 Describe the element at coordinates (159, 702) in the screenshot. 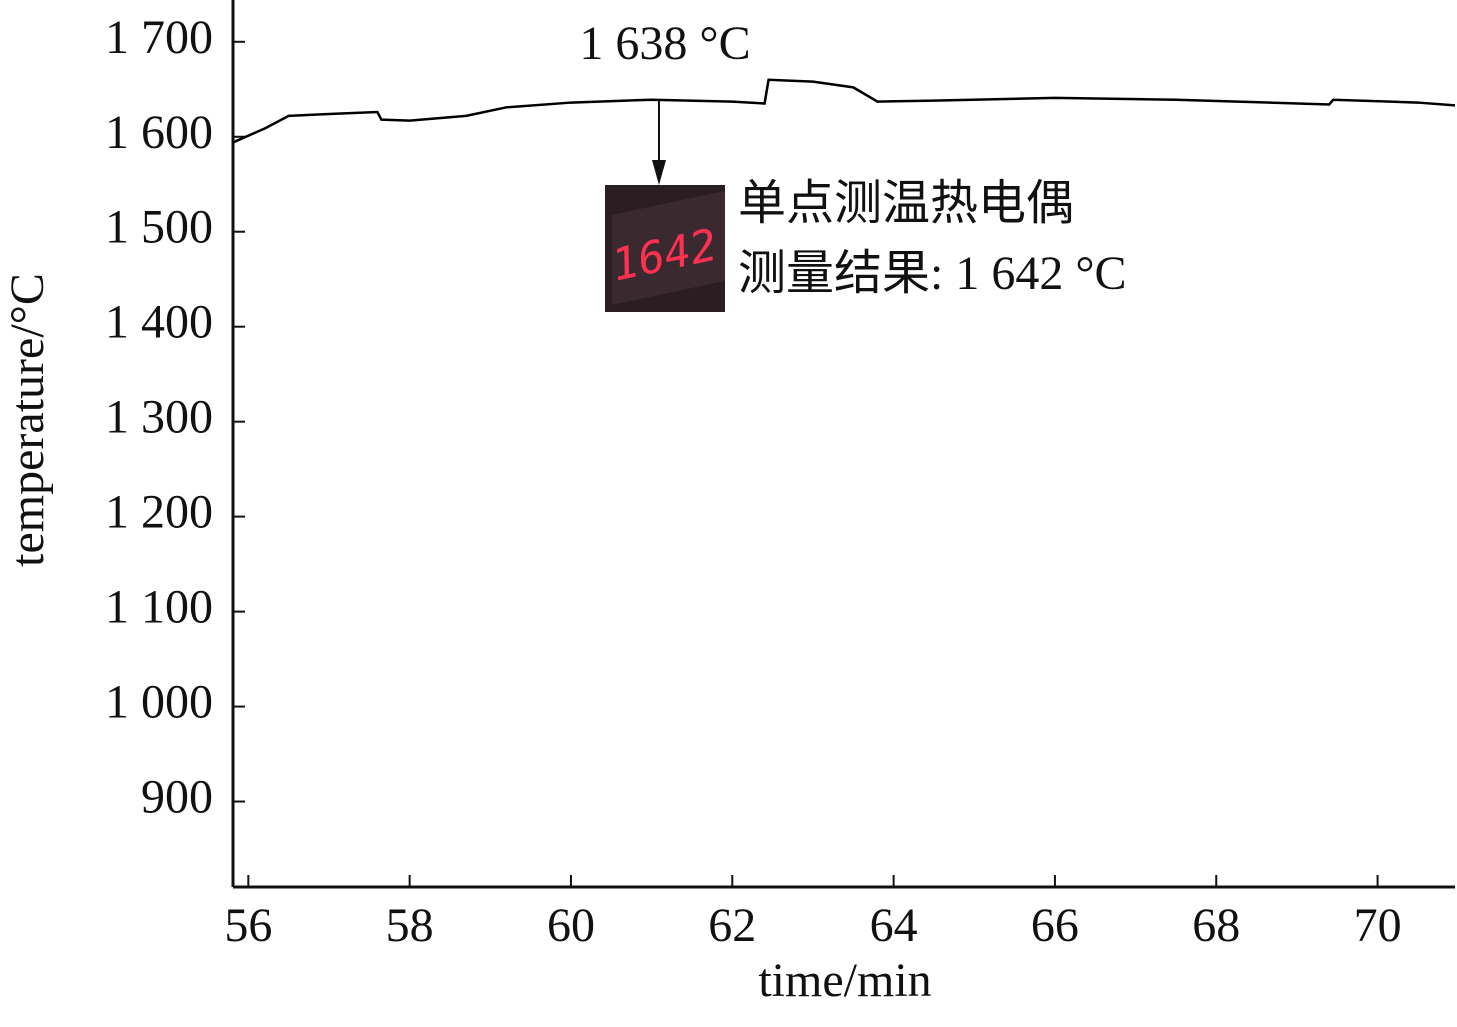

I see `y-tick-label: 1 000` at that location.